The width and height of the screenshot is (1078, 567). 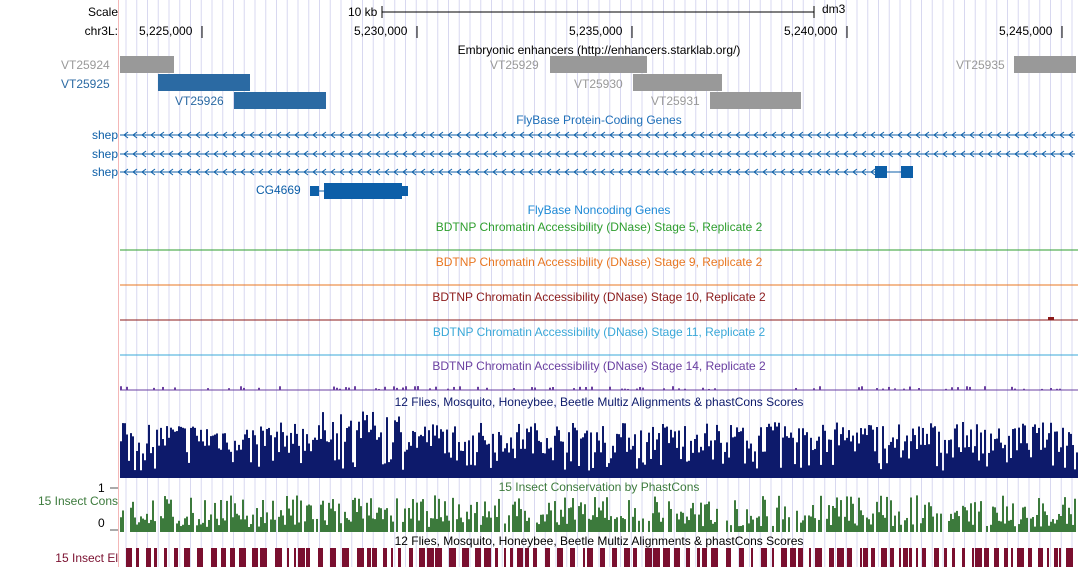 What do you see at coordinates (675, 101) in the screenshot?
I see `enhancer-label: VT25931` at bounding box center [675, 101].